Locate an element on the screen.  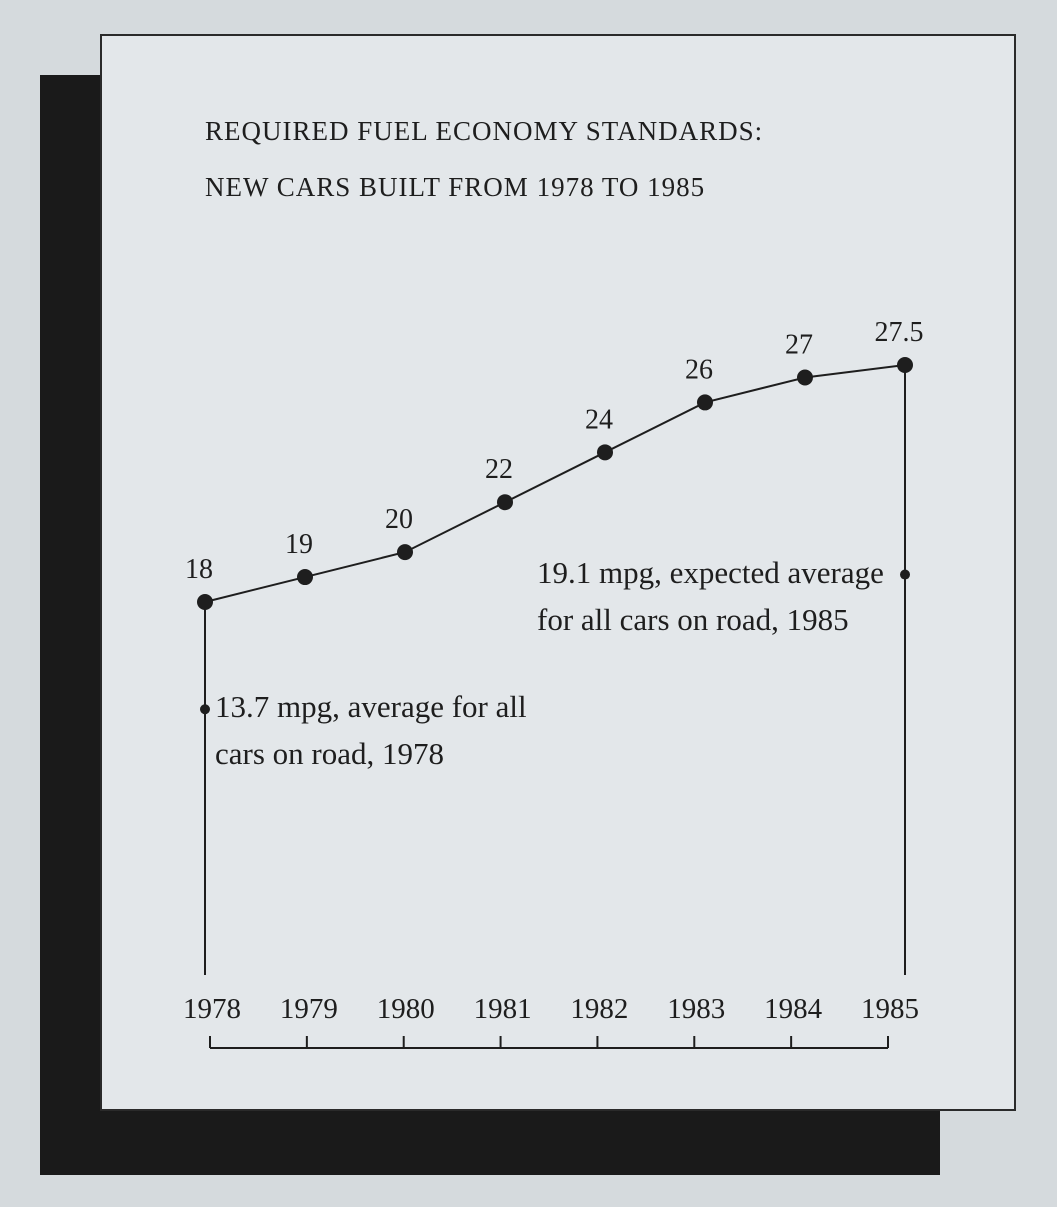
value-label: 24 is located at coordinates (599, 419).